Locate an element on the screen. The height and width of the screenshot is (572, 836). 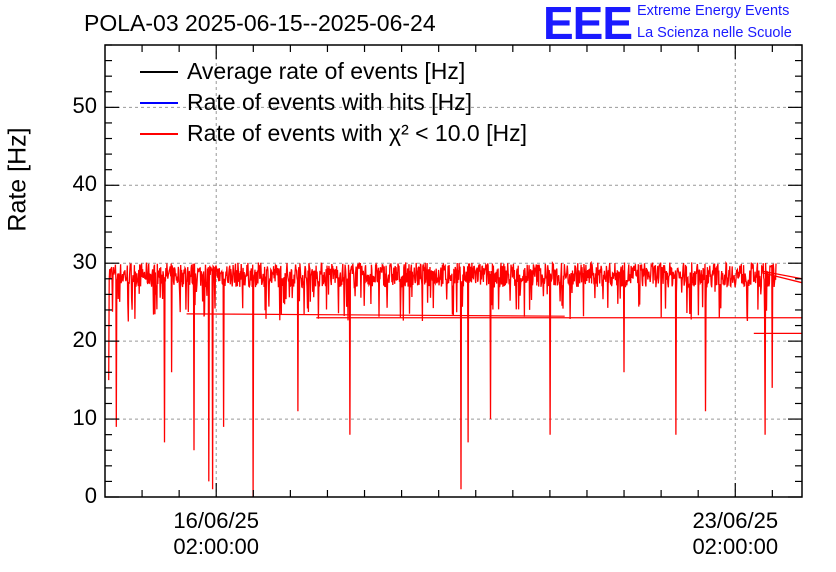
legend-label: Average rate of events [Hz] is located at coordinates (326, 71).